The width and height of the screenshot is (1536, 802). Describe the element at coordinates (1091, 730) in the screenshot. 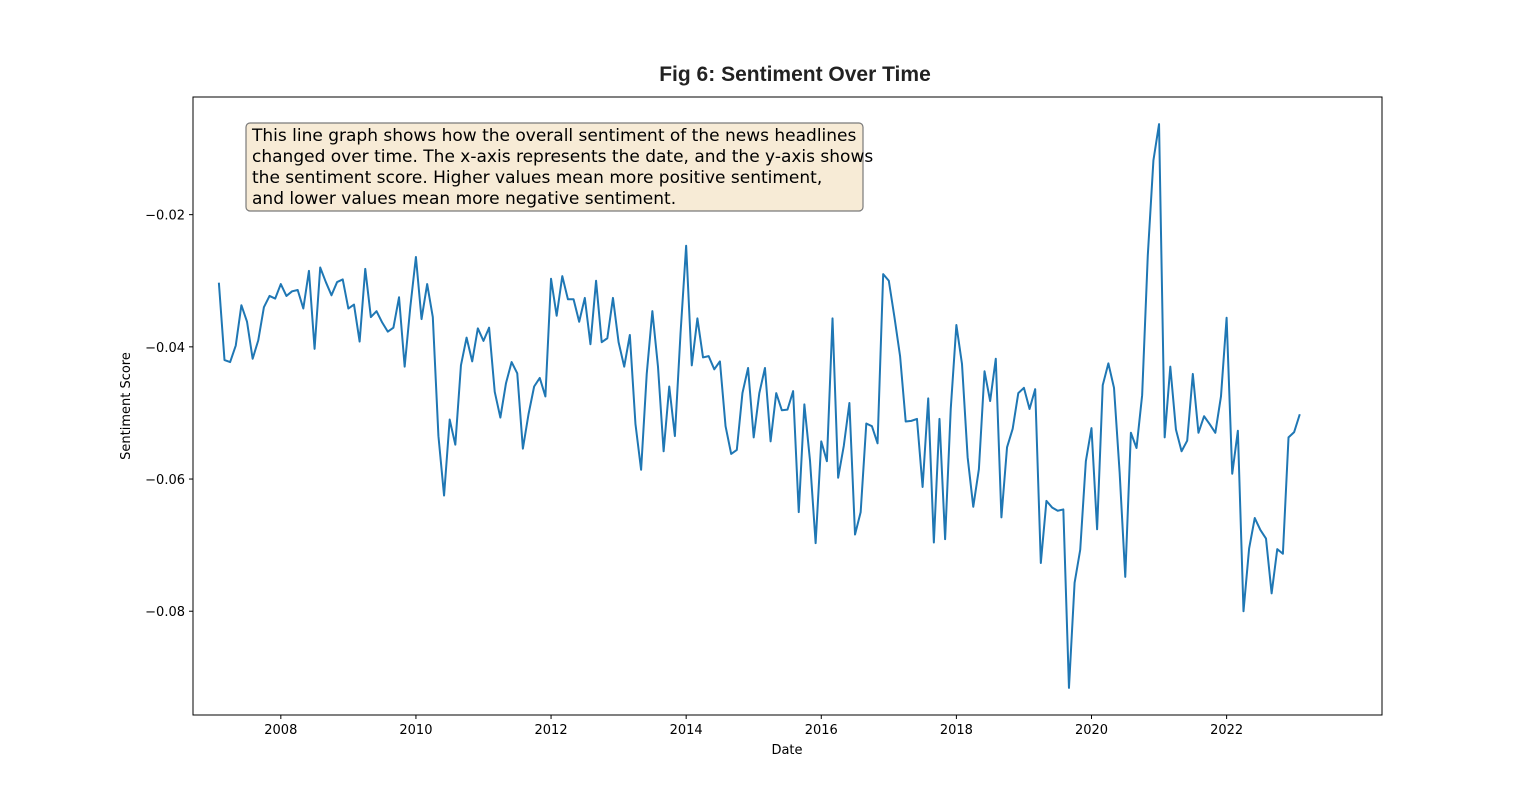

I see `x-tick-label: 2020` at that location.